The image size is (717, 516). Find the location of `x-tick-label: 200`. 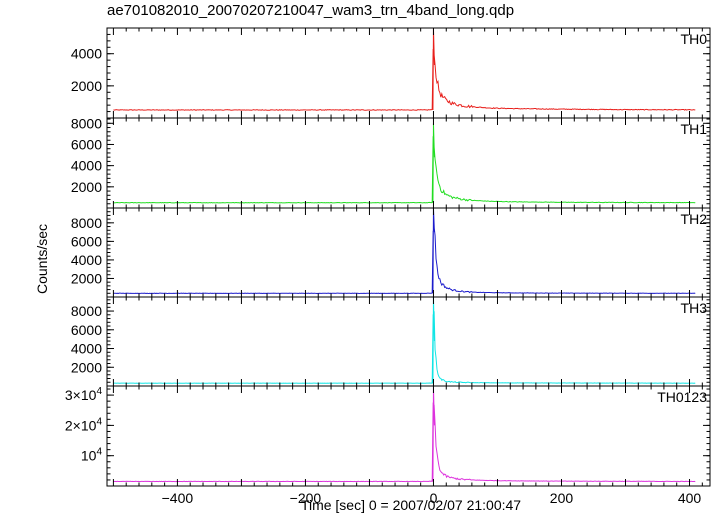

x-tick-label: 200 is located at coordinates (562, 498).